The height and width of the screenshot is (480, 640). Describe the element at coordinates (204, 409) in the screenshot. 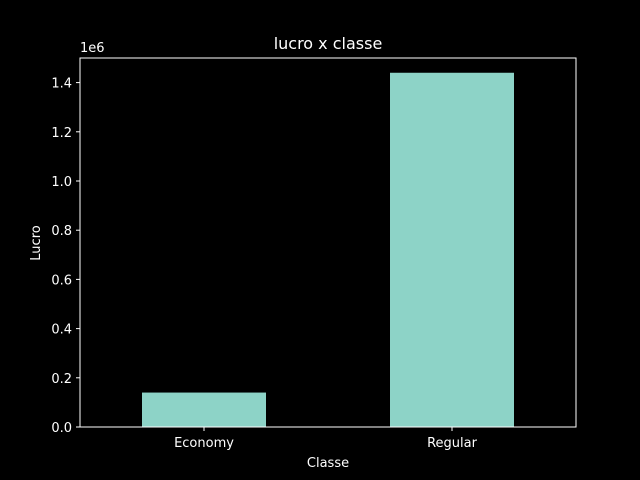

I see `bar-economy` at that location.